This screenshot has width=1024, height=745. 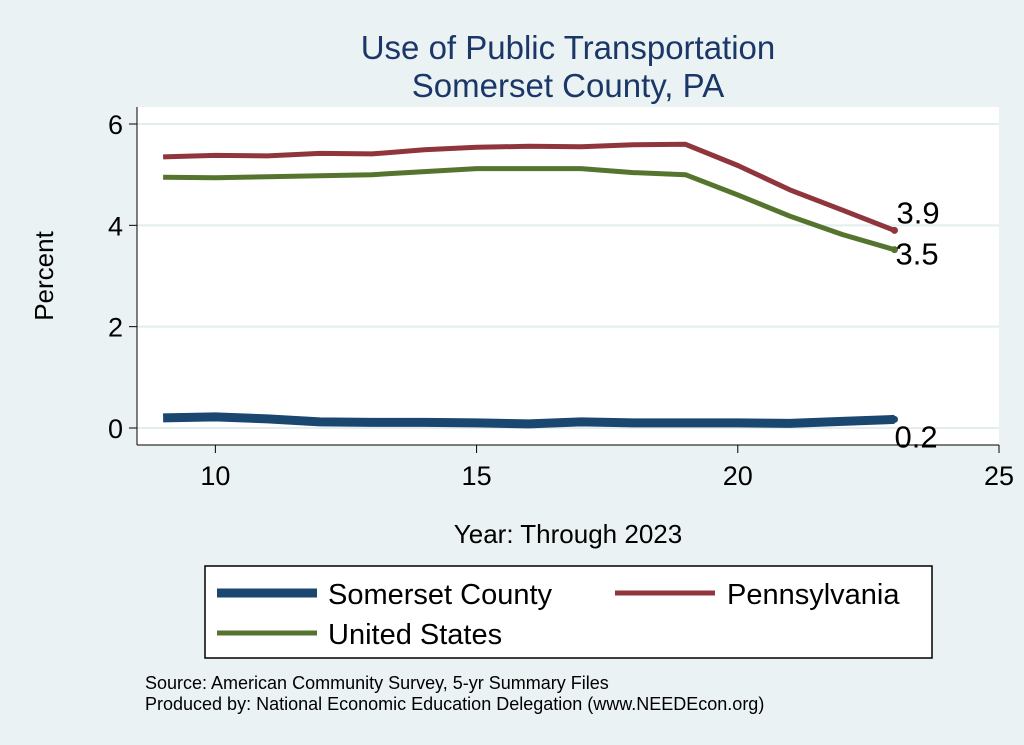 What do you see at coordinates (115, 226) in the screenshot?
I see `y-tick-label-4: 4` at bounding box center [115, 226].